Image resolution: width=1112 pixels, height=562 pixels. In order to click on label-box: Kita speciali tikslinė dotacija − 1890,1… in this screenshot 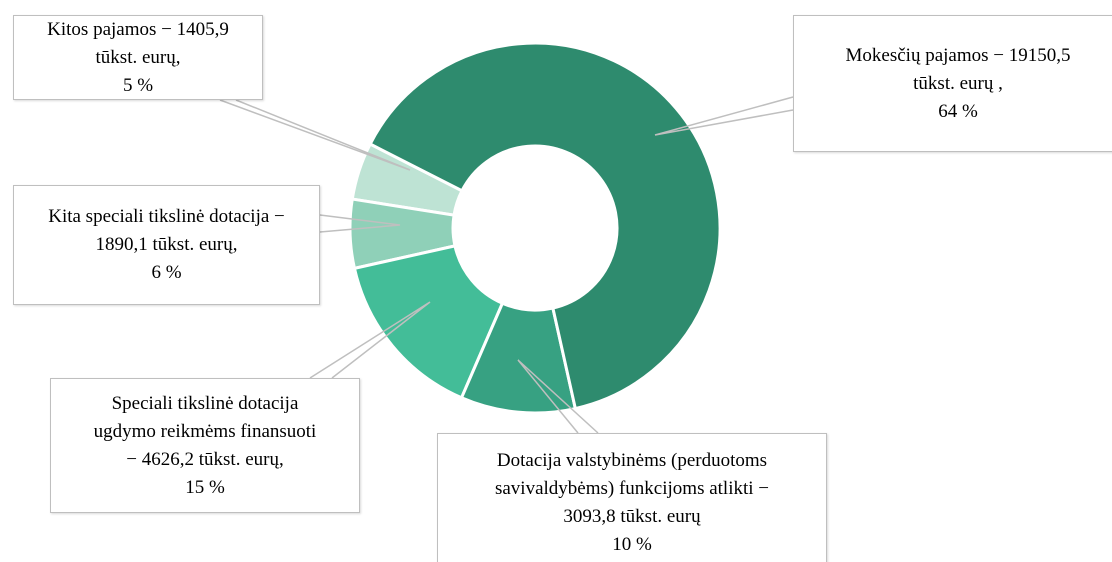, I will do `click(166, 245)`.